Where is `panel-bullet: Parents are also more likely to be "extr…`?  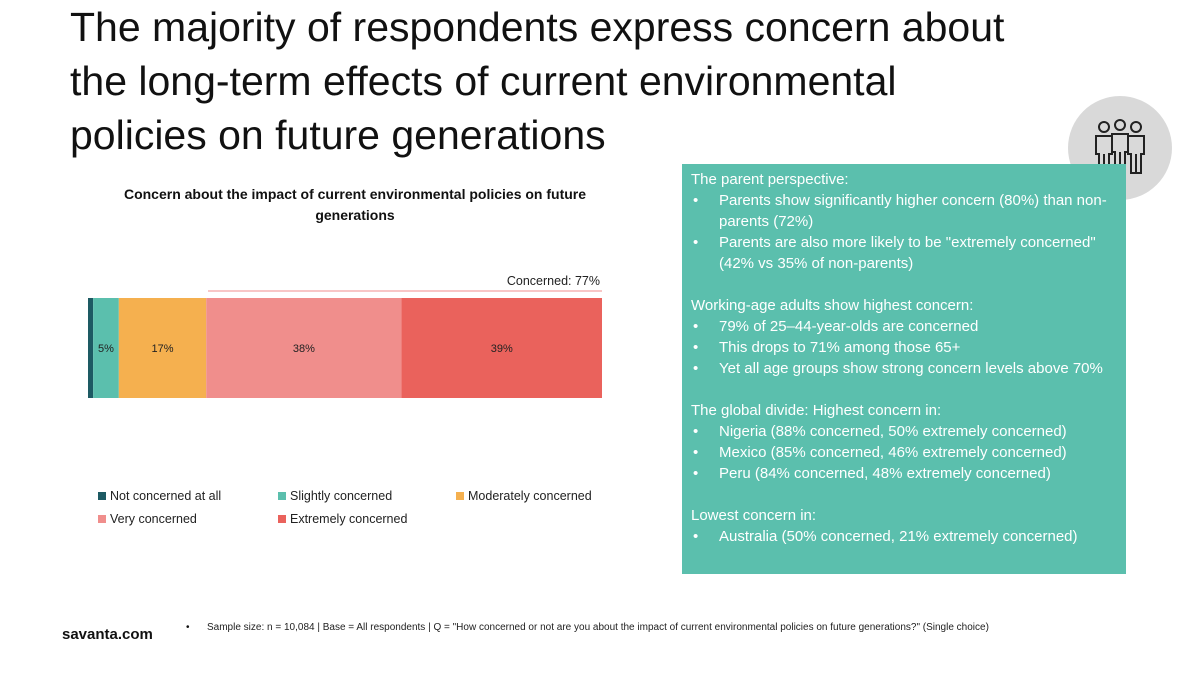
panel-bullet: Parents are also more likely to be "extr… is located at coordinates (903, 253).